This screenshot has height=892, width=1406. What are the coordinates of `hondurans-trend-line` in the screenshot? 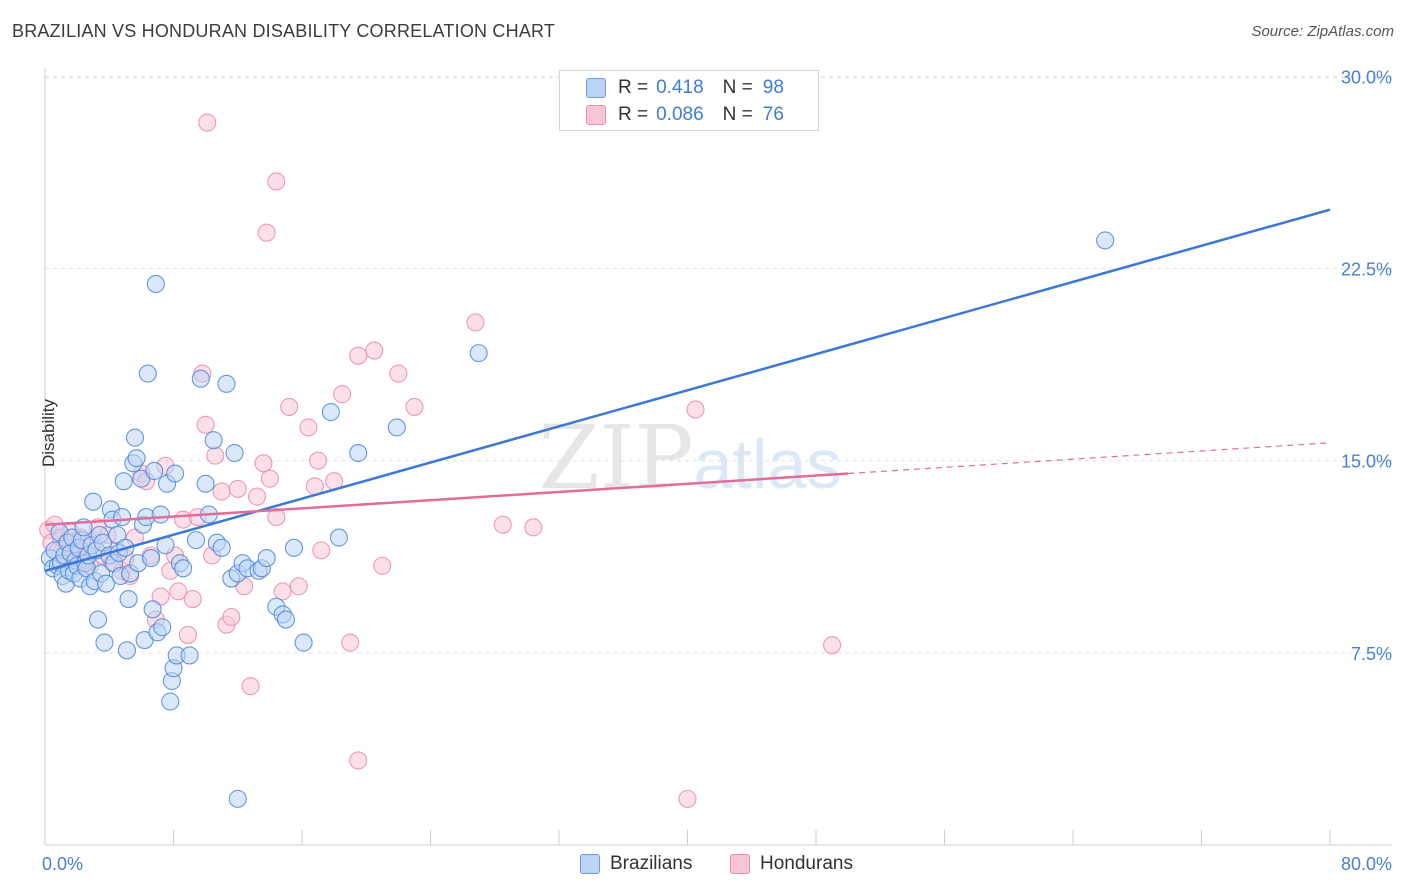 It's located at (446, 499).